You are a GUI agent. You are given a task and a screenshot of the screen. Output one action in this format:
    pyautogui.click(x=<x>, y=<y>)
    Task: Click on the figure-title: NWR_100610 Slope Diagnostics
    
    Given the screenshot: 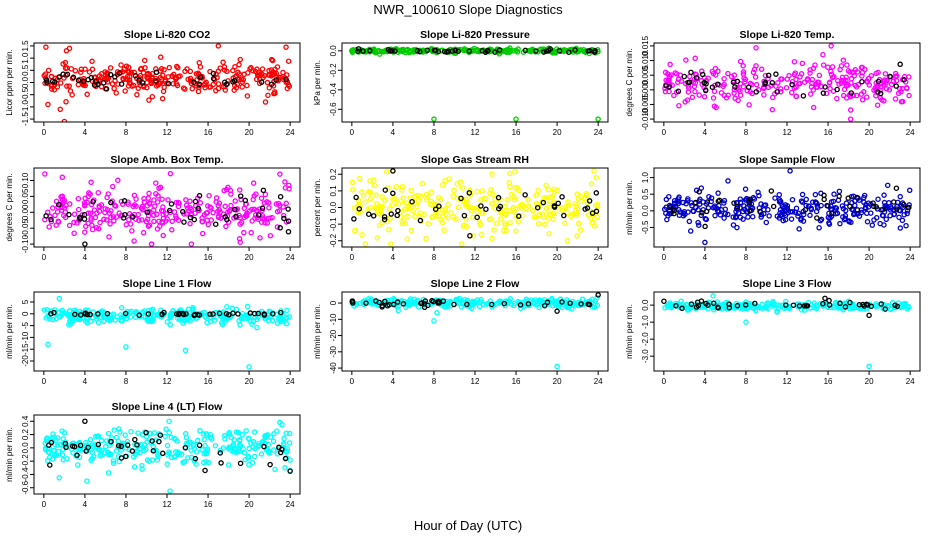 What is the action you would take?
    pyautogui.click(x=468, y=9)
    